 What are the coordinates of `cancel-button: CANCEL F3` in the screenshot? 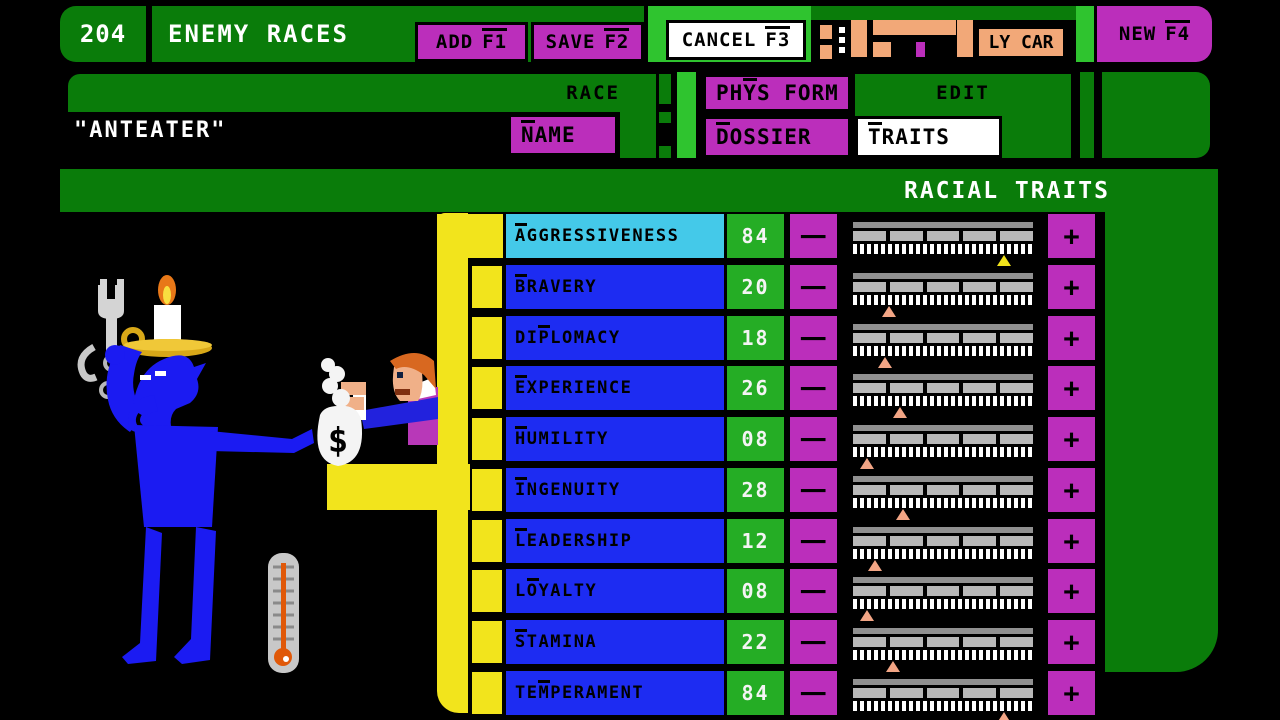 It's located at (736, 40).